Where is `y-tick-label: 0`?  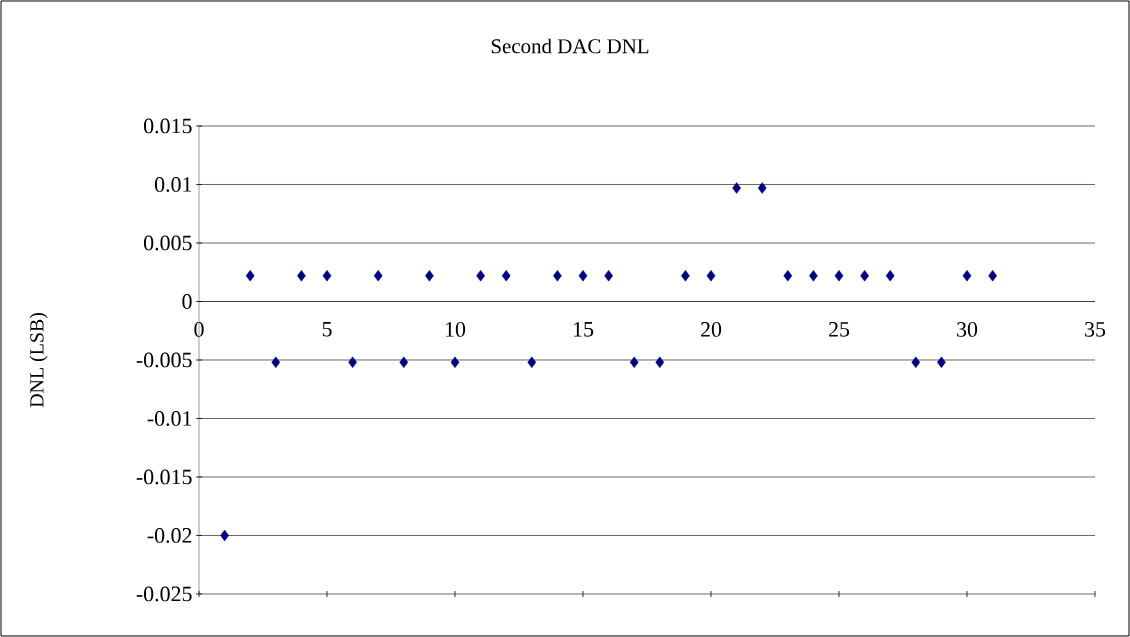
y-tick-label: 0 is located at coordinates (187, 301).